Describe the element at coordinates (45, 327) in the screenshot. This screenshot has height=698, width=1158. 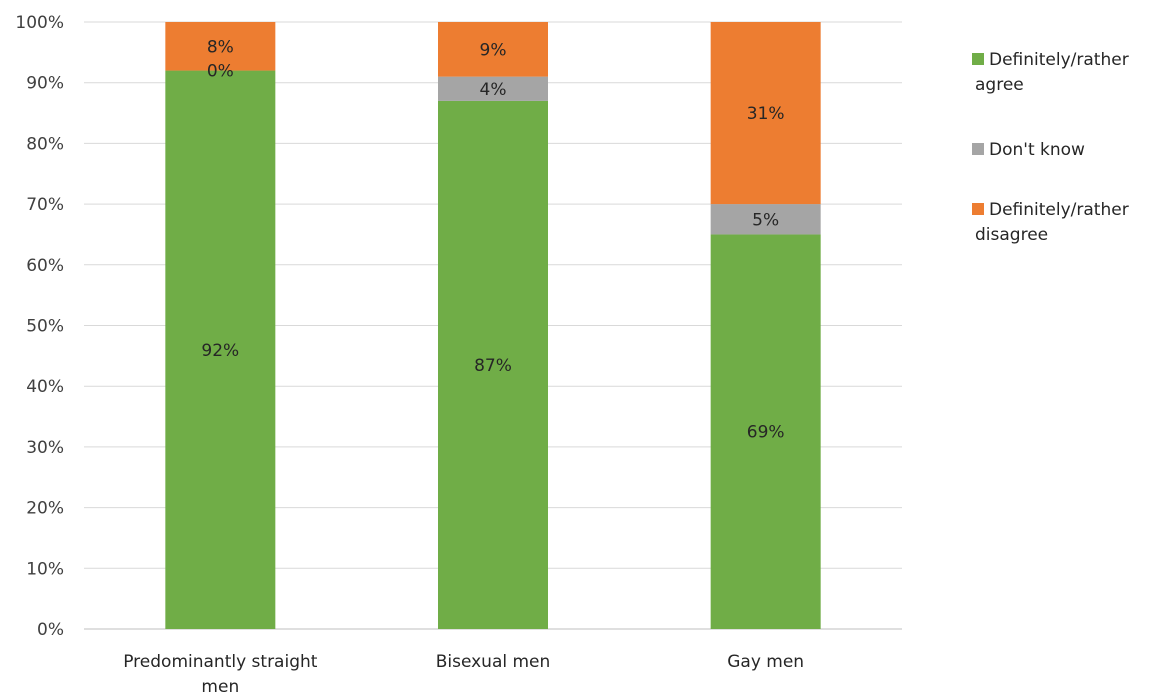
I see `y-tick-label: 50%` at that location.